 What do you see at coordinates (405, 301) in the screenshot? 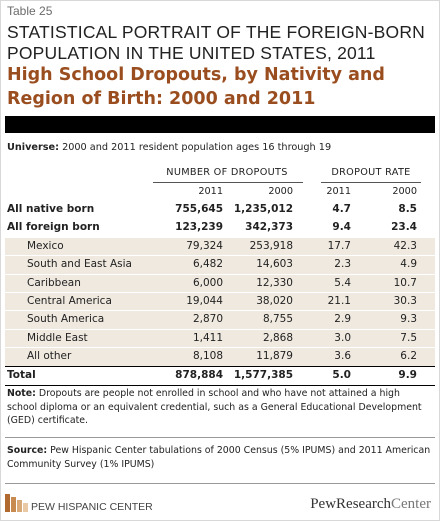
I see `cell-value: 30.3` at bounding box center [405, 301].